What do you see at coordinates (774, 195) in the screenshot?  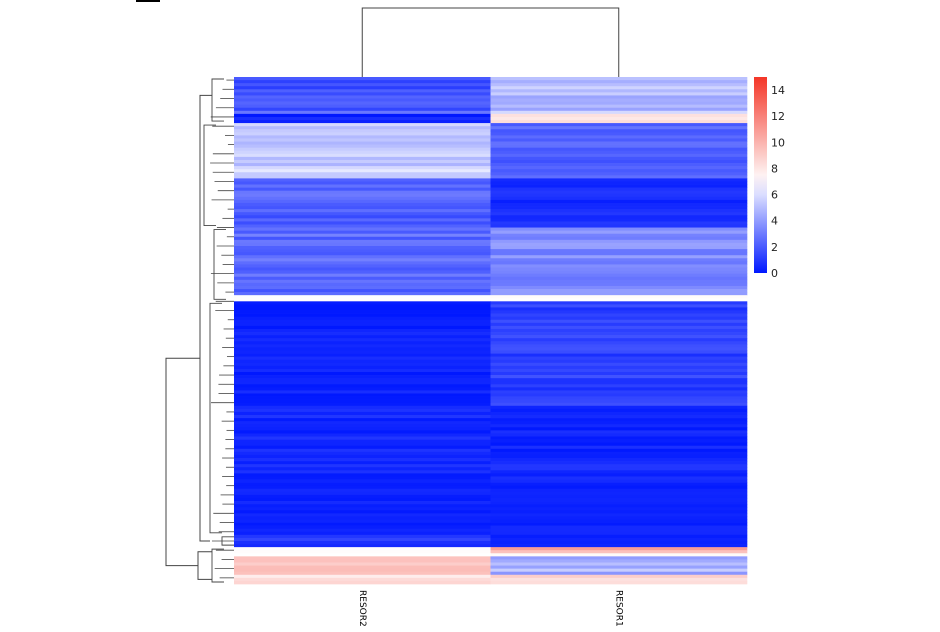 I see `legend-tick-label: 6` at bounding box center [774, 195].